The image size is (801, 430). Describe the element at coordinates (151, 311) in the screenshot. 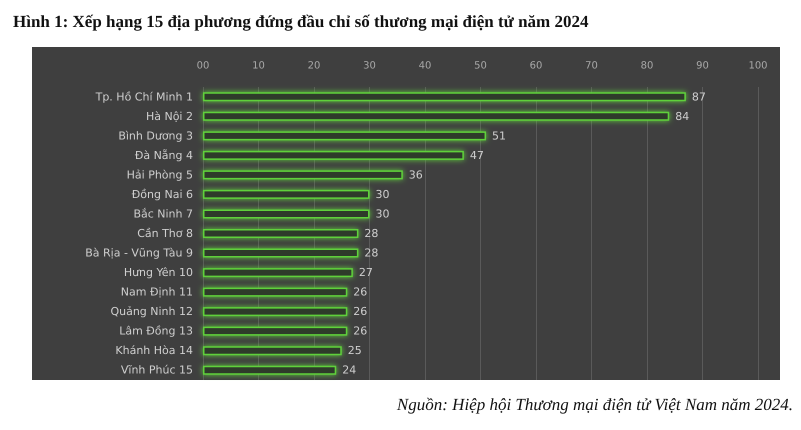

I see `y-tick-label: Quảng Ninh 12` at that location.